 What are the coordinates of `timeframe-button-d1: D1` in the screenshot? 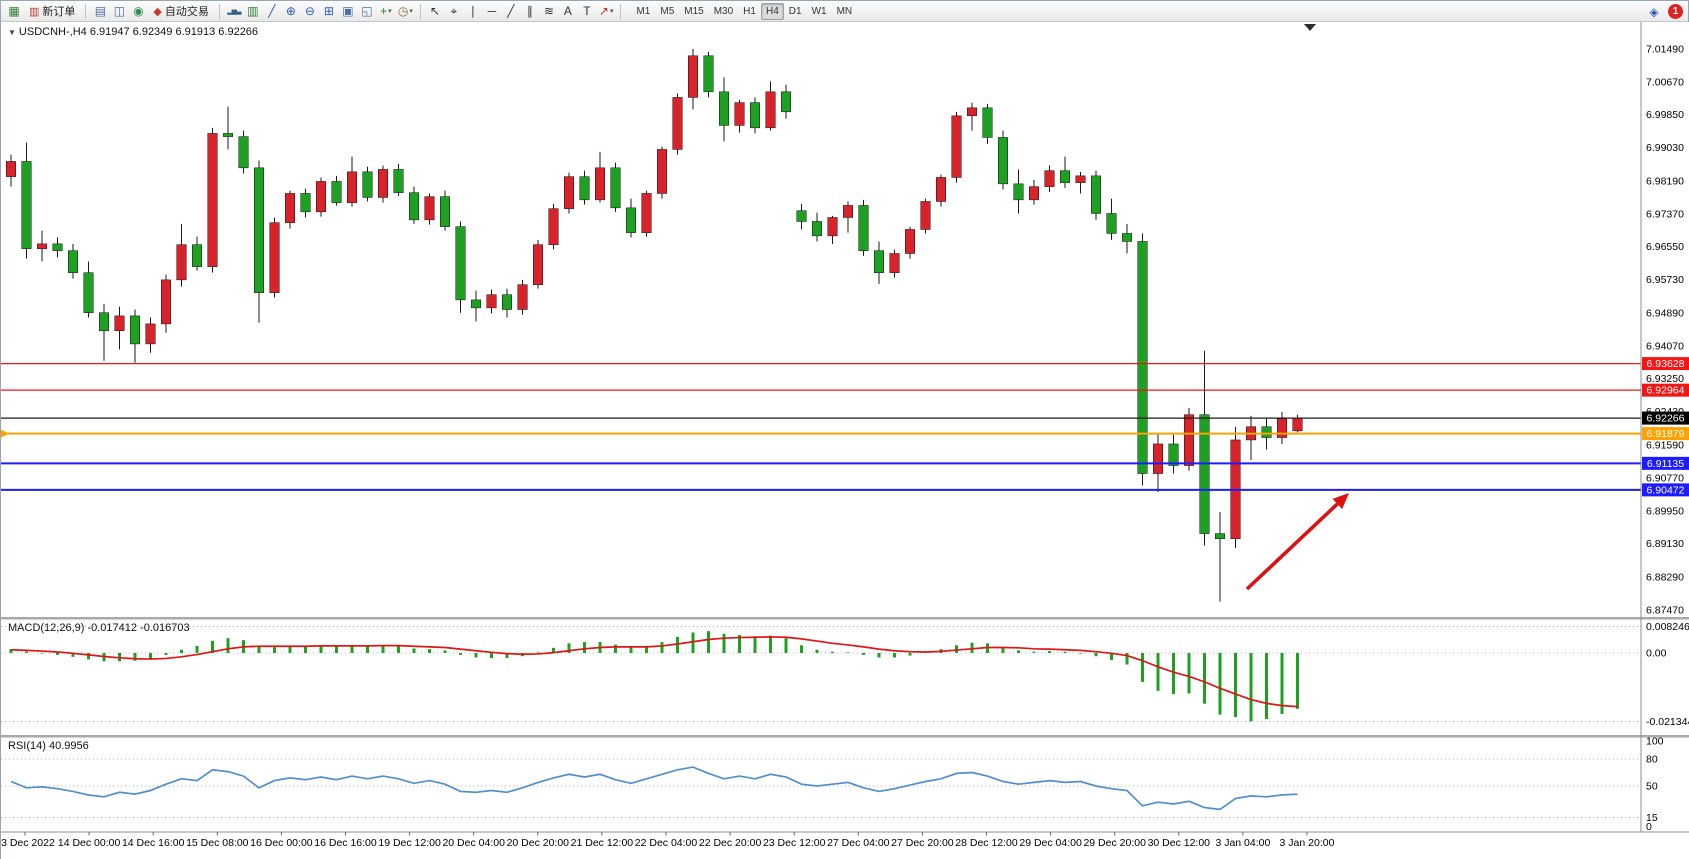 It's located at (795, 11).